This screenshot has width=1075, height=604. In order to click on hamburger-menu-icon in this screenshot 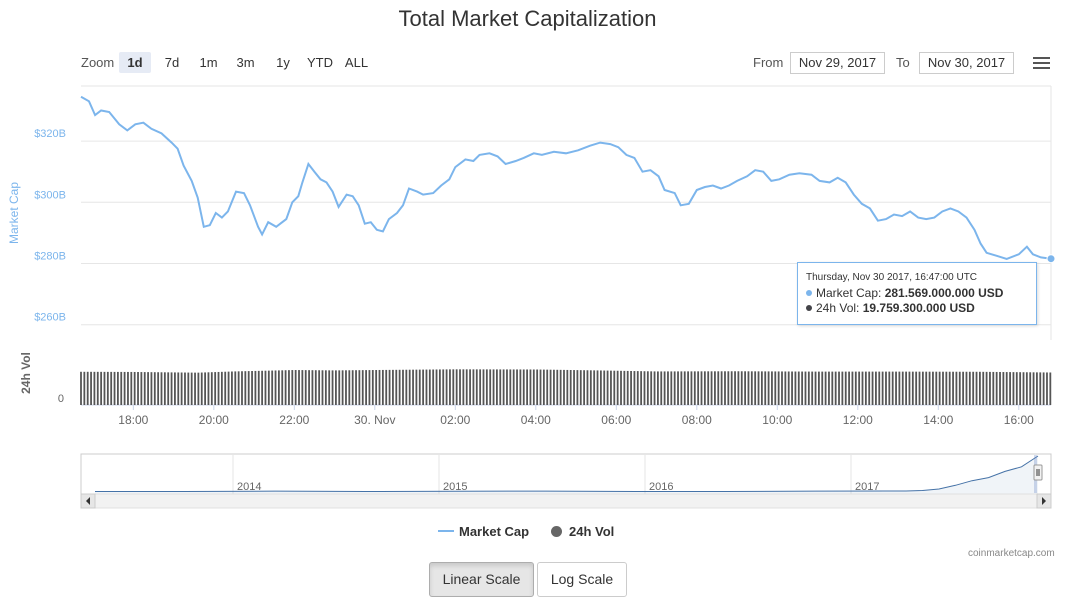, I will do `click(1041, 63)`.